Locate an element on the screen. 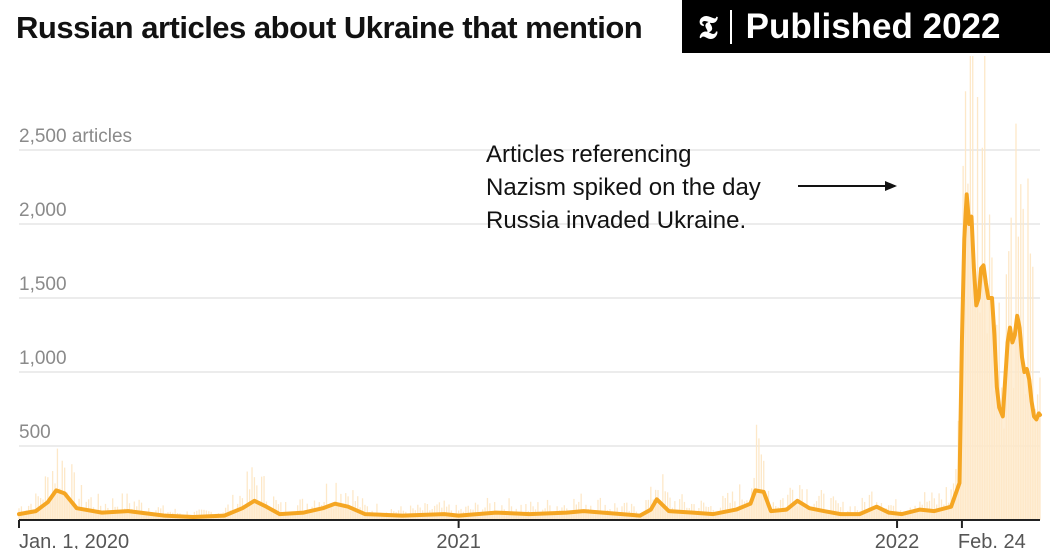 The width and height of the screenshot is (1050, 549). badge-divider is located at coordinates (730, 26).